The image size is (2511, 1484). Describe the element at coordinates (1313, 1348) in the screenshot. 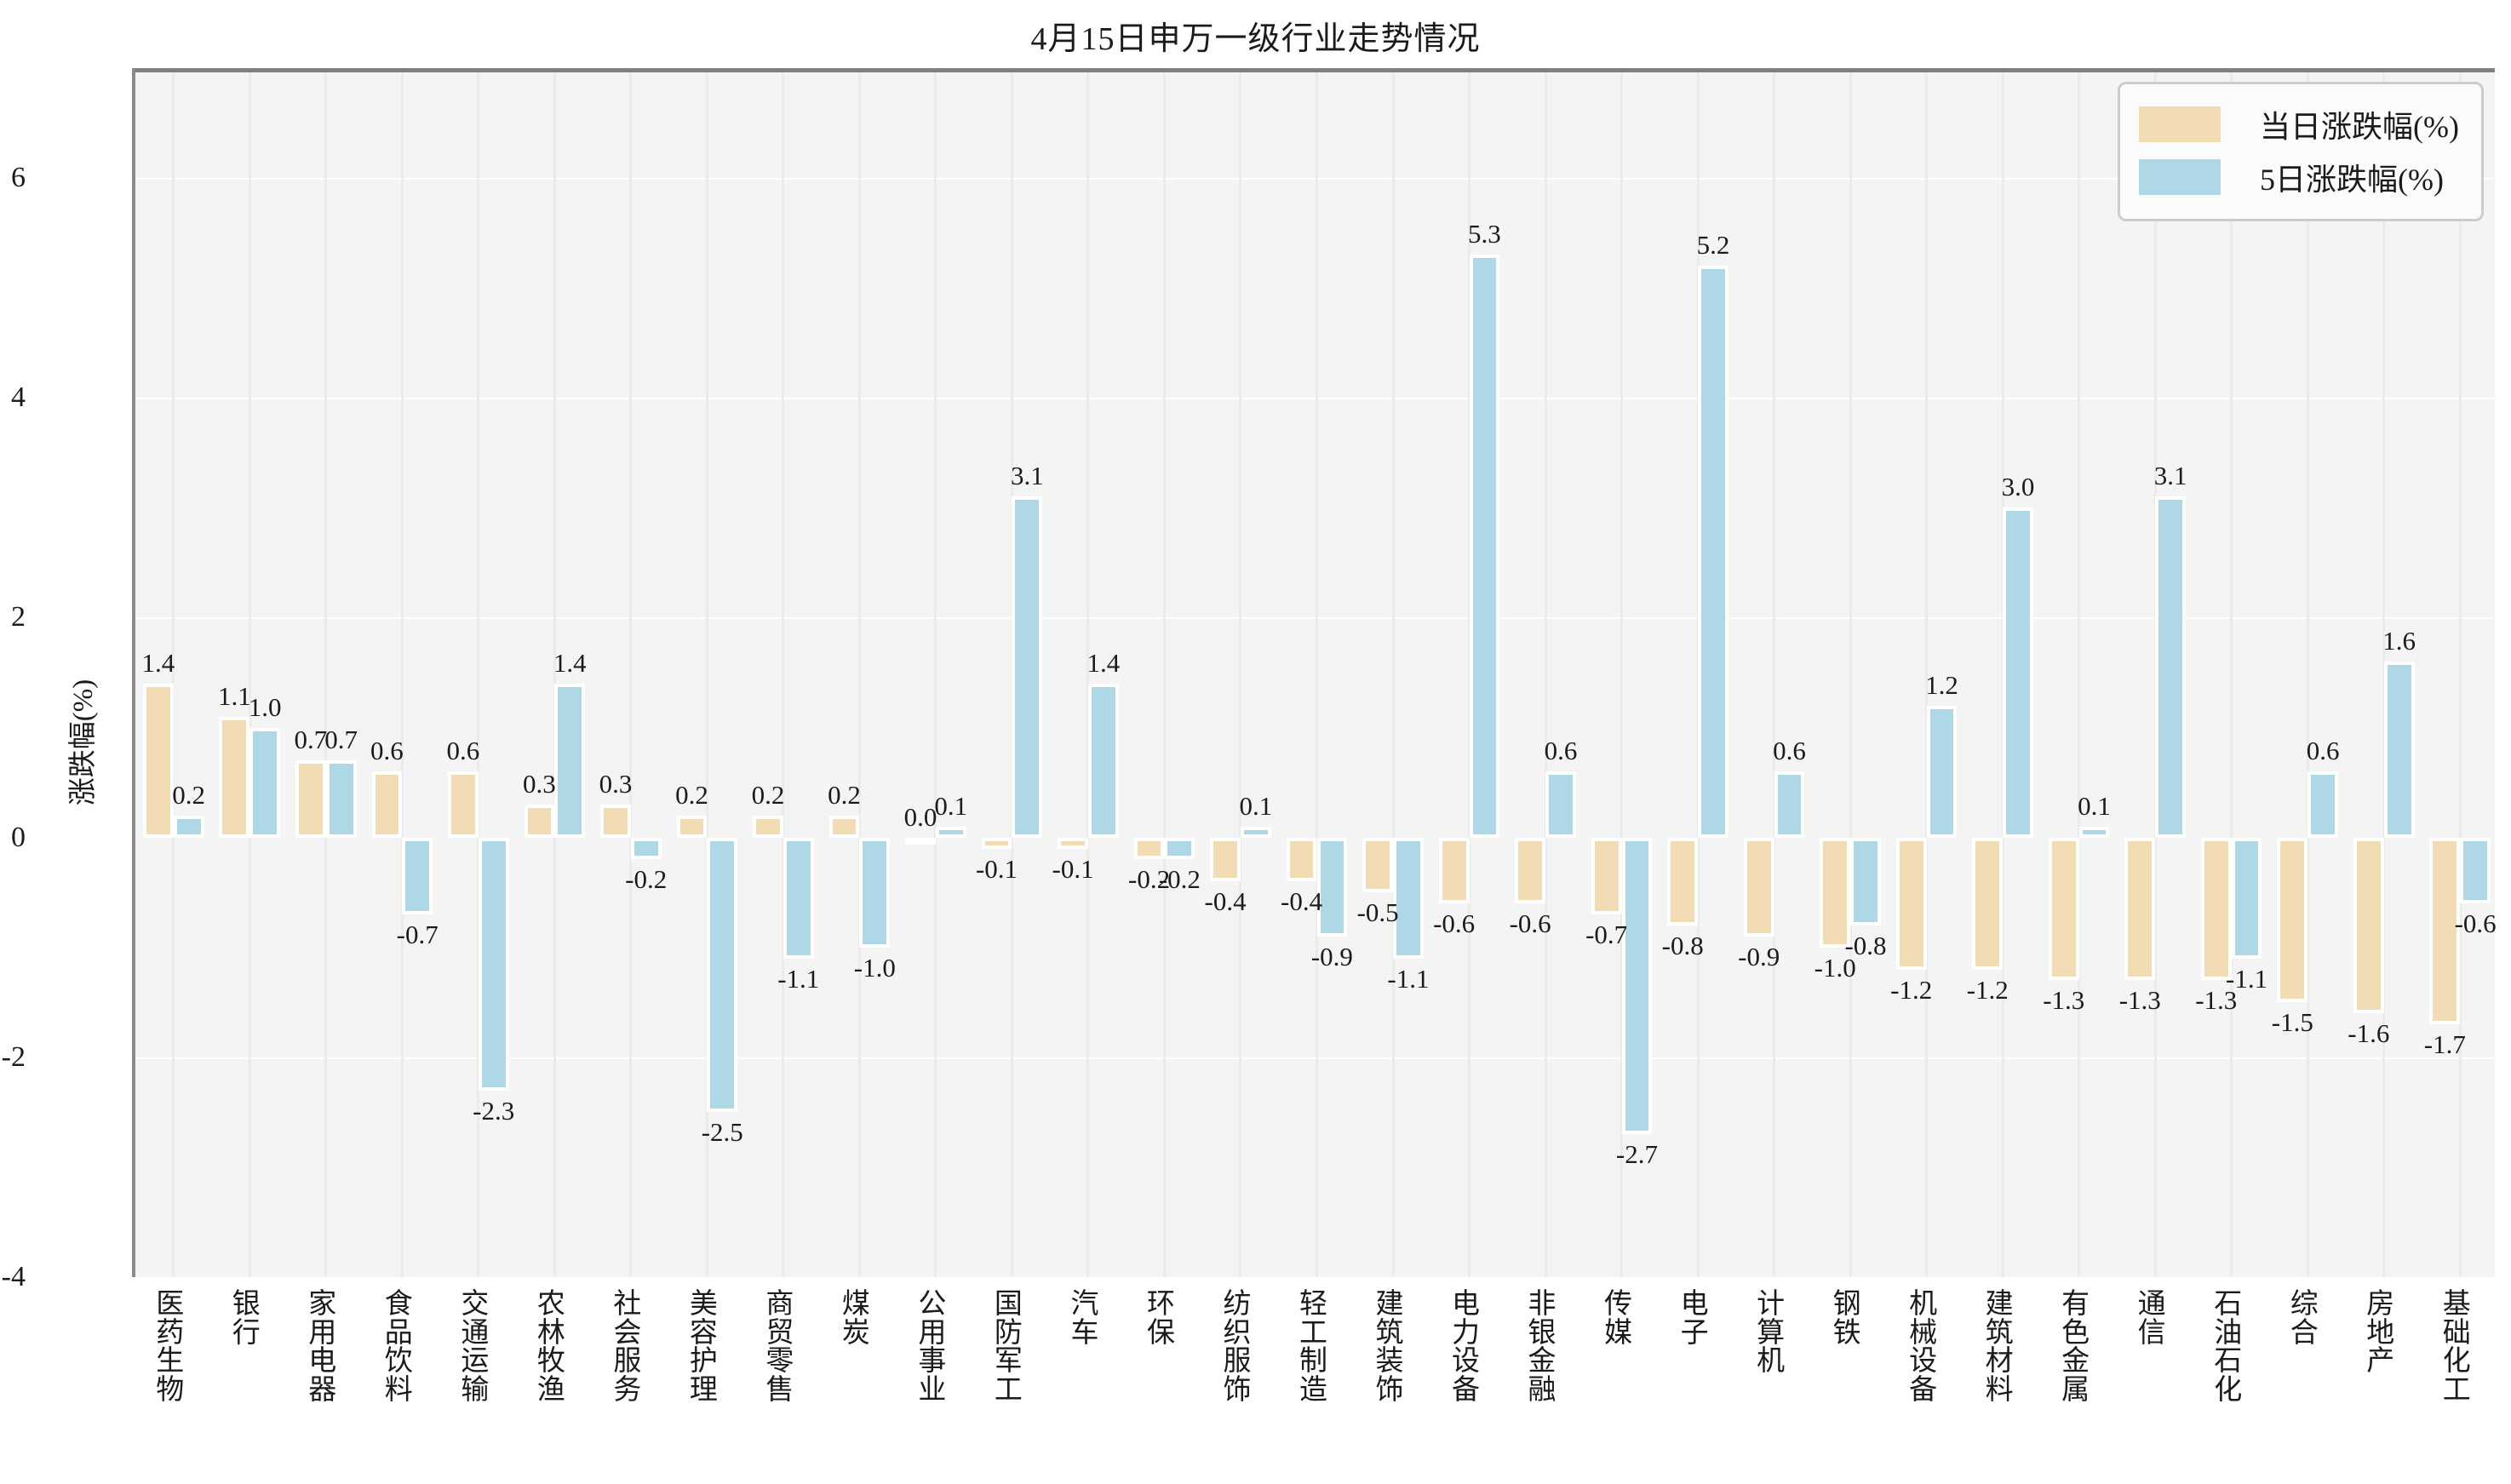

I see `x-tick-label: 轻工制造` at that location.